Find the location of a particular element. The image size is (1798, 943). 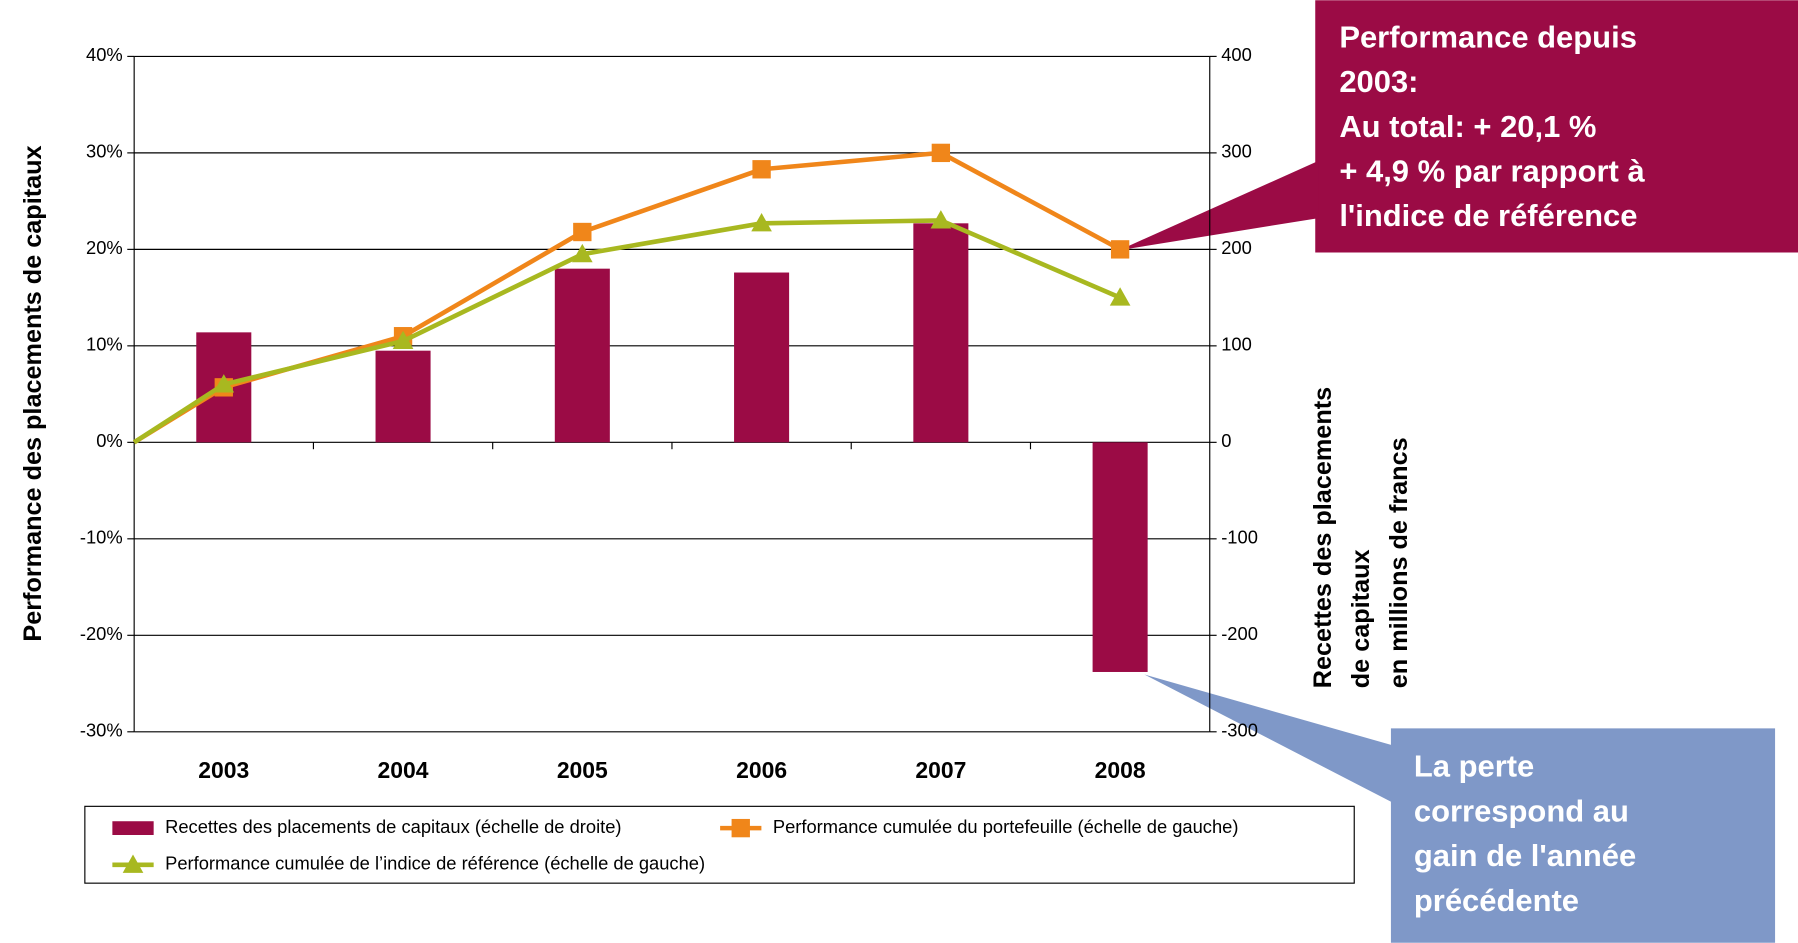

y2-tick-label: -100 is located at coordinates (1239, 537).